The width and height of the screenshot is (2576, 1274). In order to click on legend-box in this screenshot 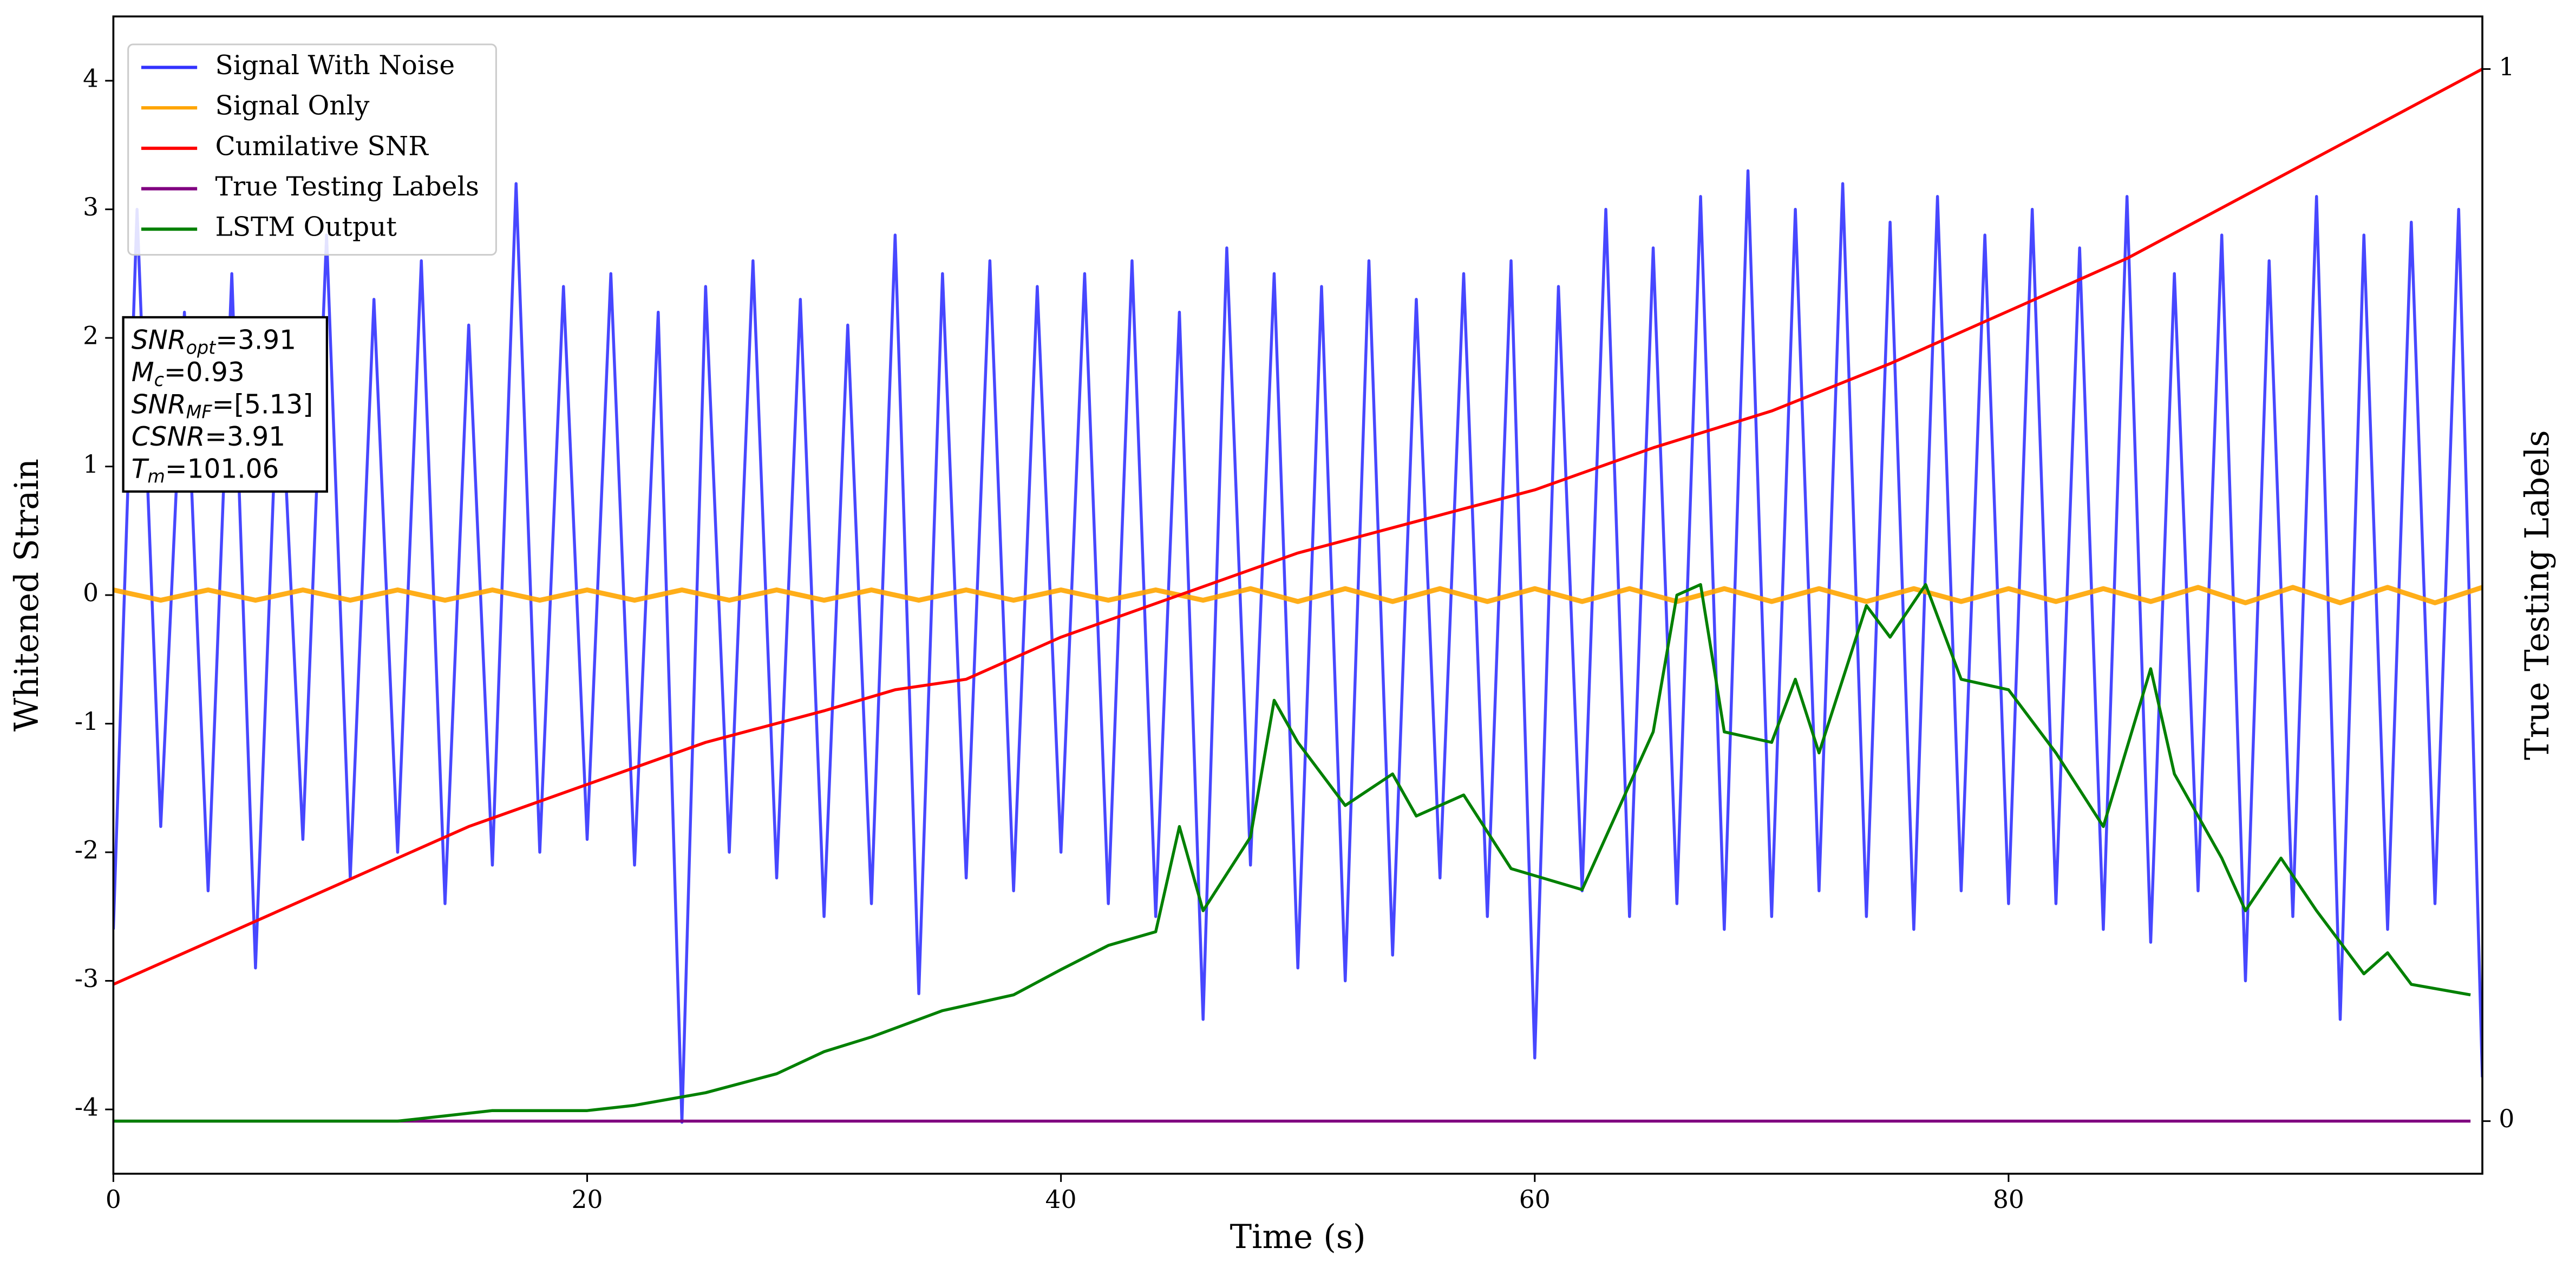, I will do `click(312, 149)`.